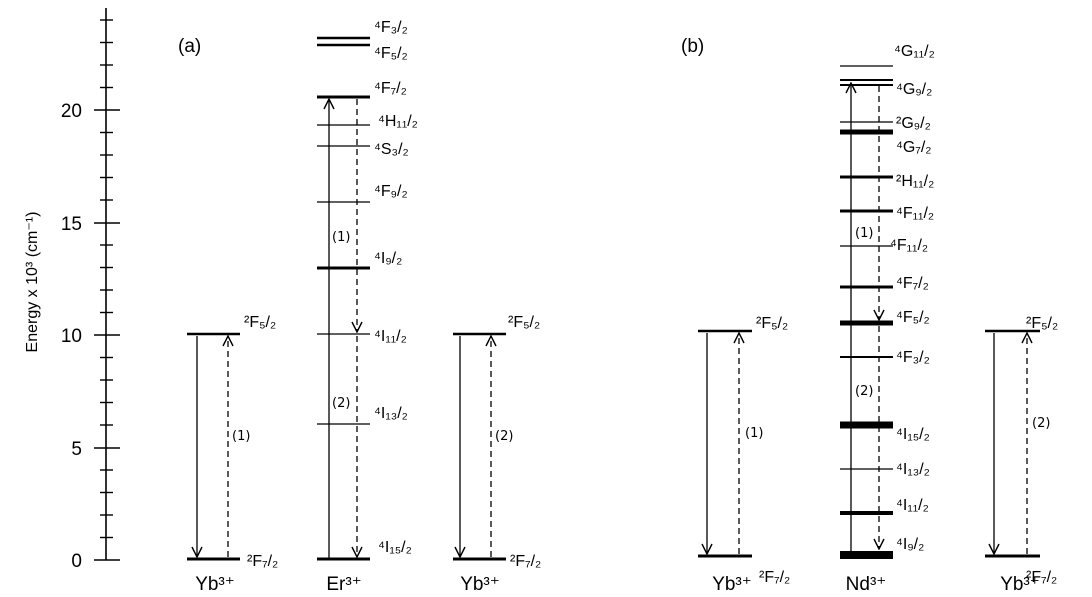  Describe the element at coordinates (391, 191) in the screenshot. I see `er-level-label: ⁴F₉/₂` at that location.